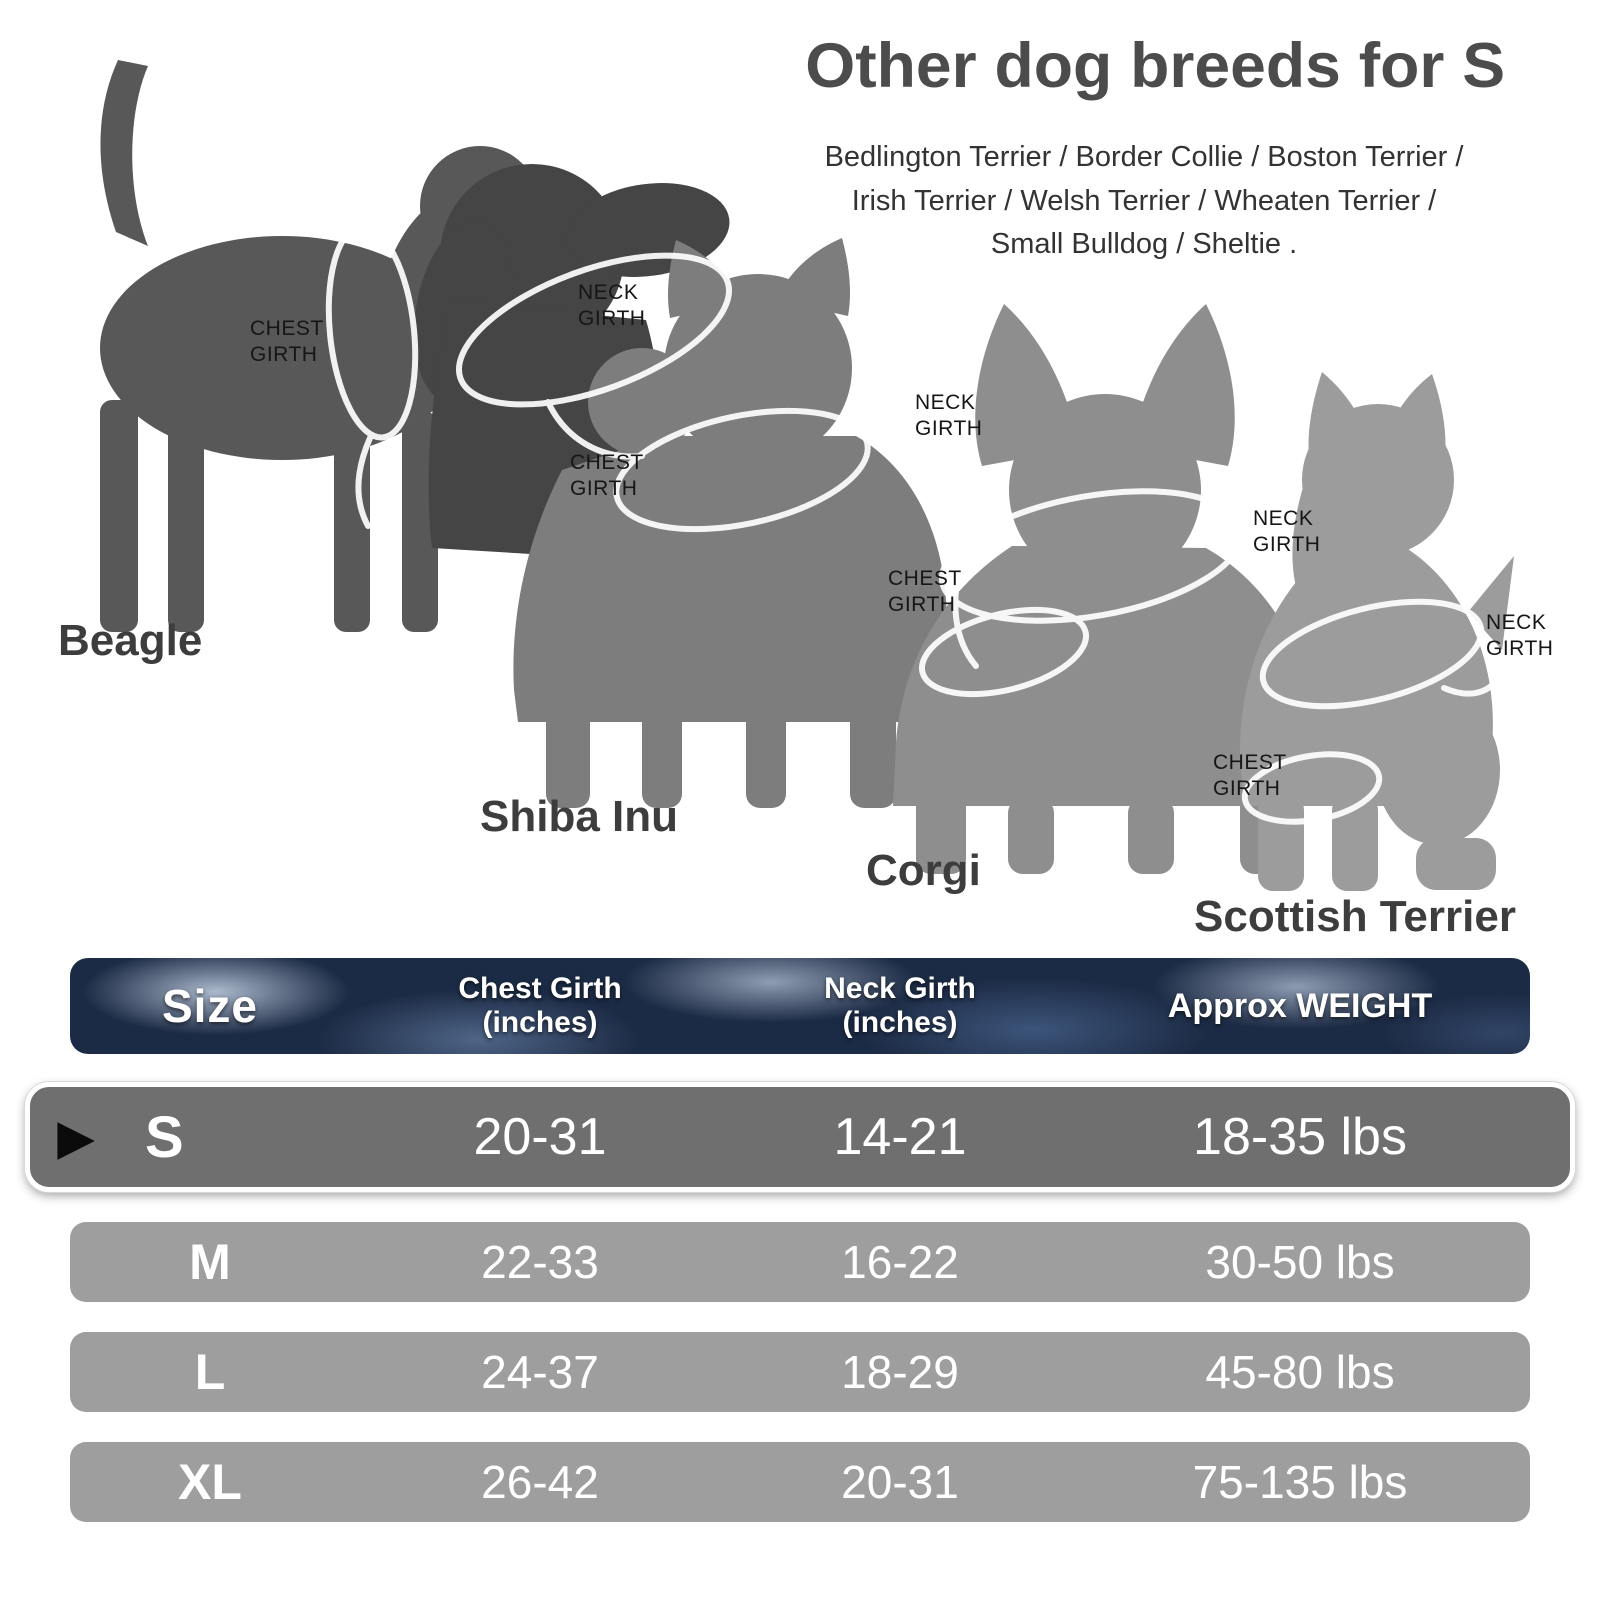 This screenshot has width=1601, height=1601. Describe the element at coordinates (800, 1262) in the screenshot. I see `size-row-m: M 22-33 16-22 30-50 lbs` at that location.